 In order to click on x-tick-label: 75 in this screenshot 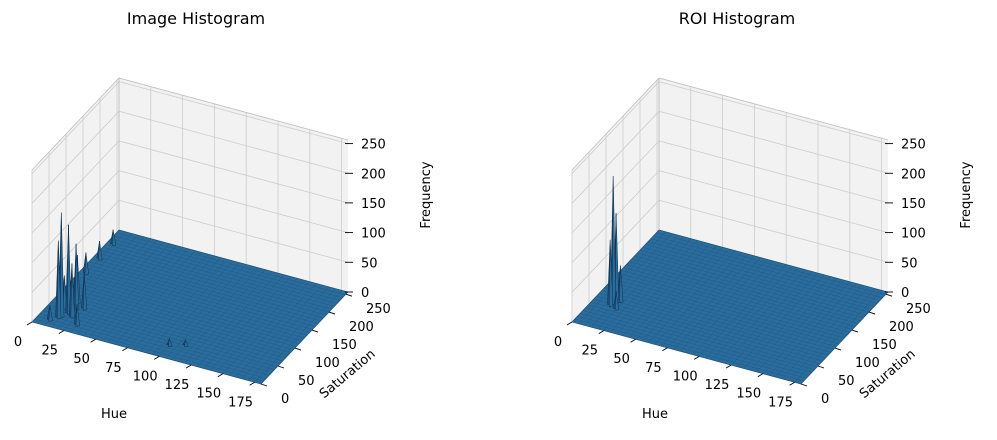, I will do `click(113, 368)`.